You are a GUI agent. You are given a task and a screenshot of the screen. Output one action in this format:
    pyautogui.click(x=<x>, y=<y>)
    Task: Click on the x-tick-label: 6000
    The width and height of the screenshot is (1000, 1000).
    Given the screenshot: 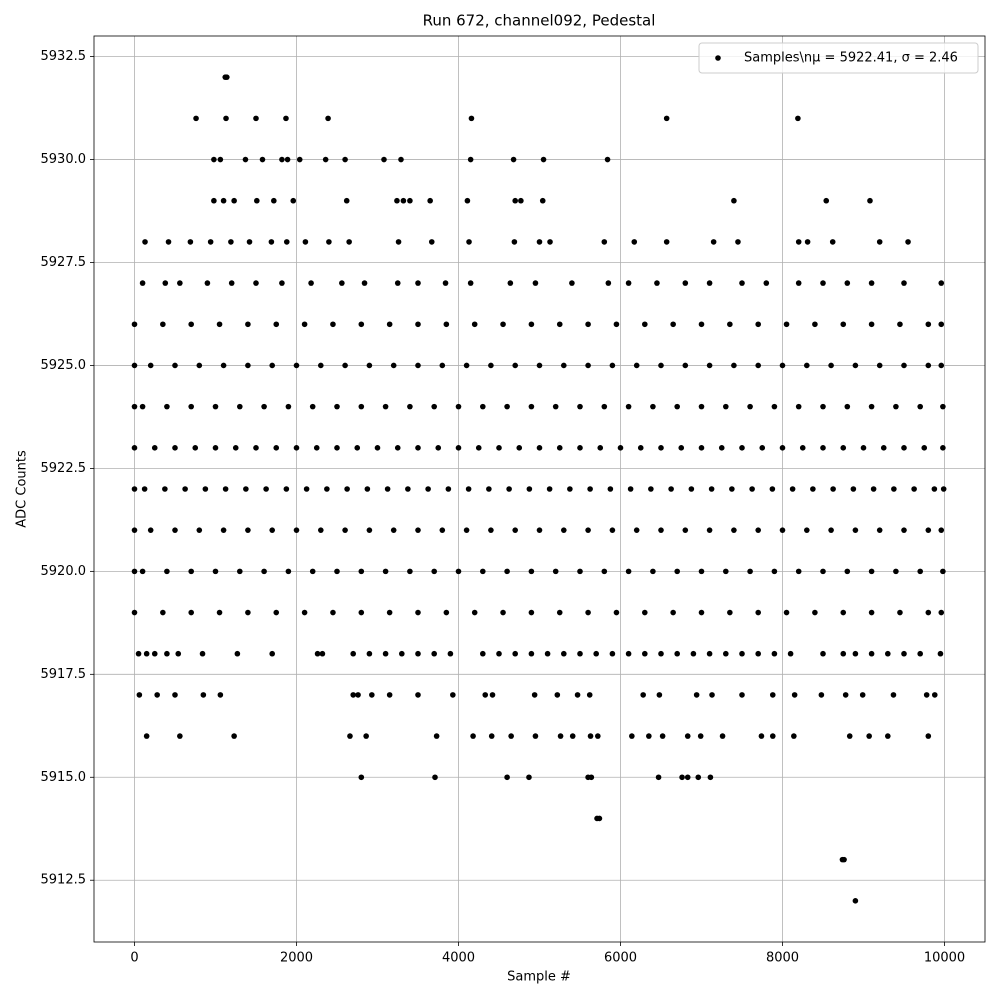 What is the action you would take?
    pyautogui.click(x=620, y=958)
    